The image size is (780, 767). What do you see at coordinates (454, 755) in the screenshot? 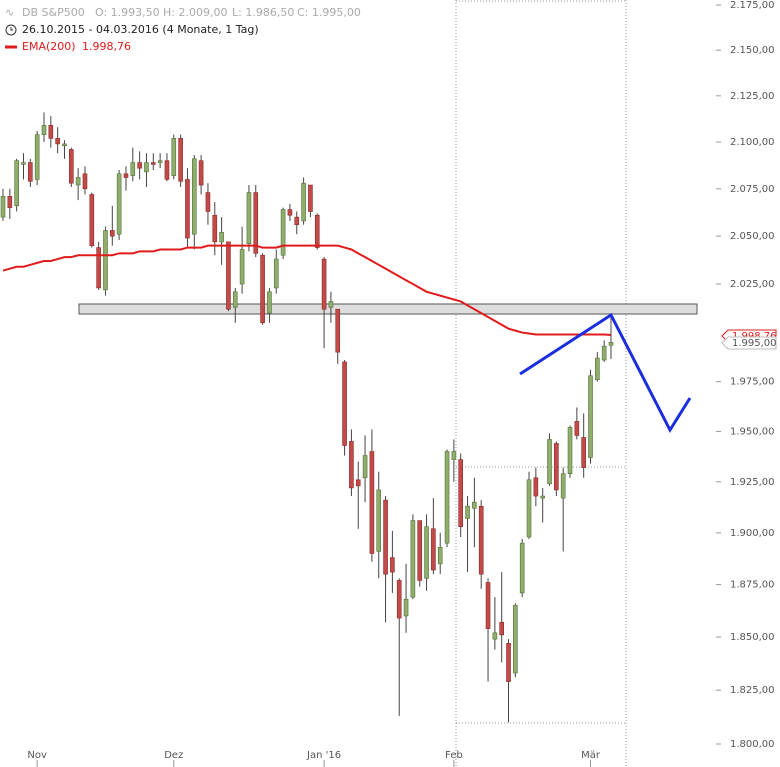
I see `x-tick-label: Feb` at bounding box center [454, 755].